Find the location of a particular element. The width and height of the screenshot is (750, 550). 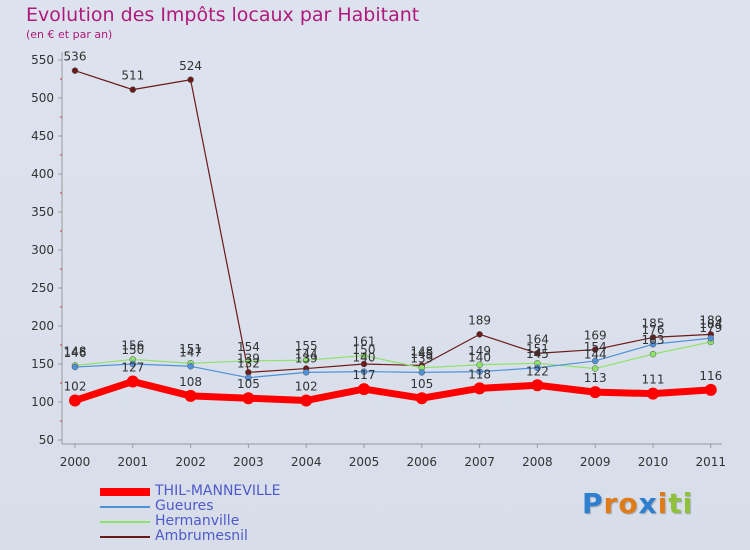

data-label-gueures: 132 is located at coordinates (248, 364).